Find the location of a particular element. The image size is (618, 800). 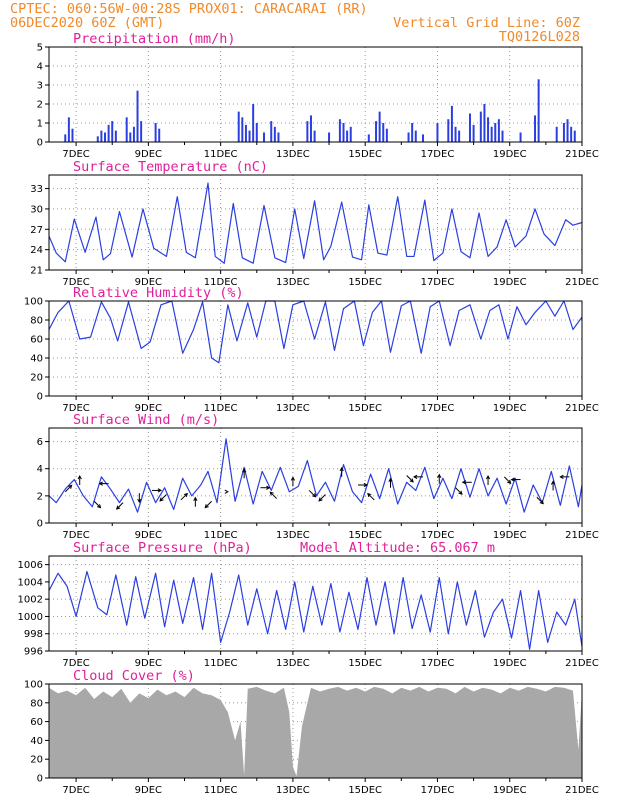

header-model-id: TQ0126L028 is located at coordinates (539, 37).